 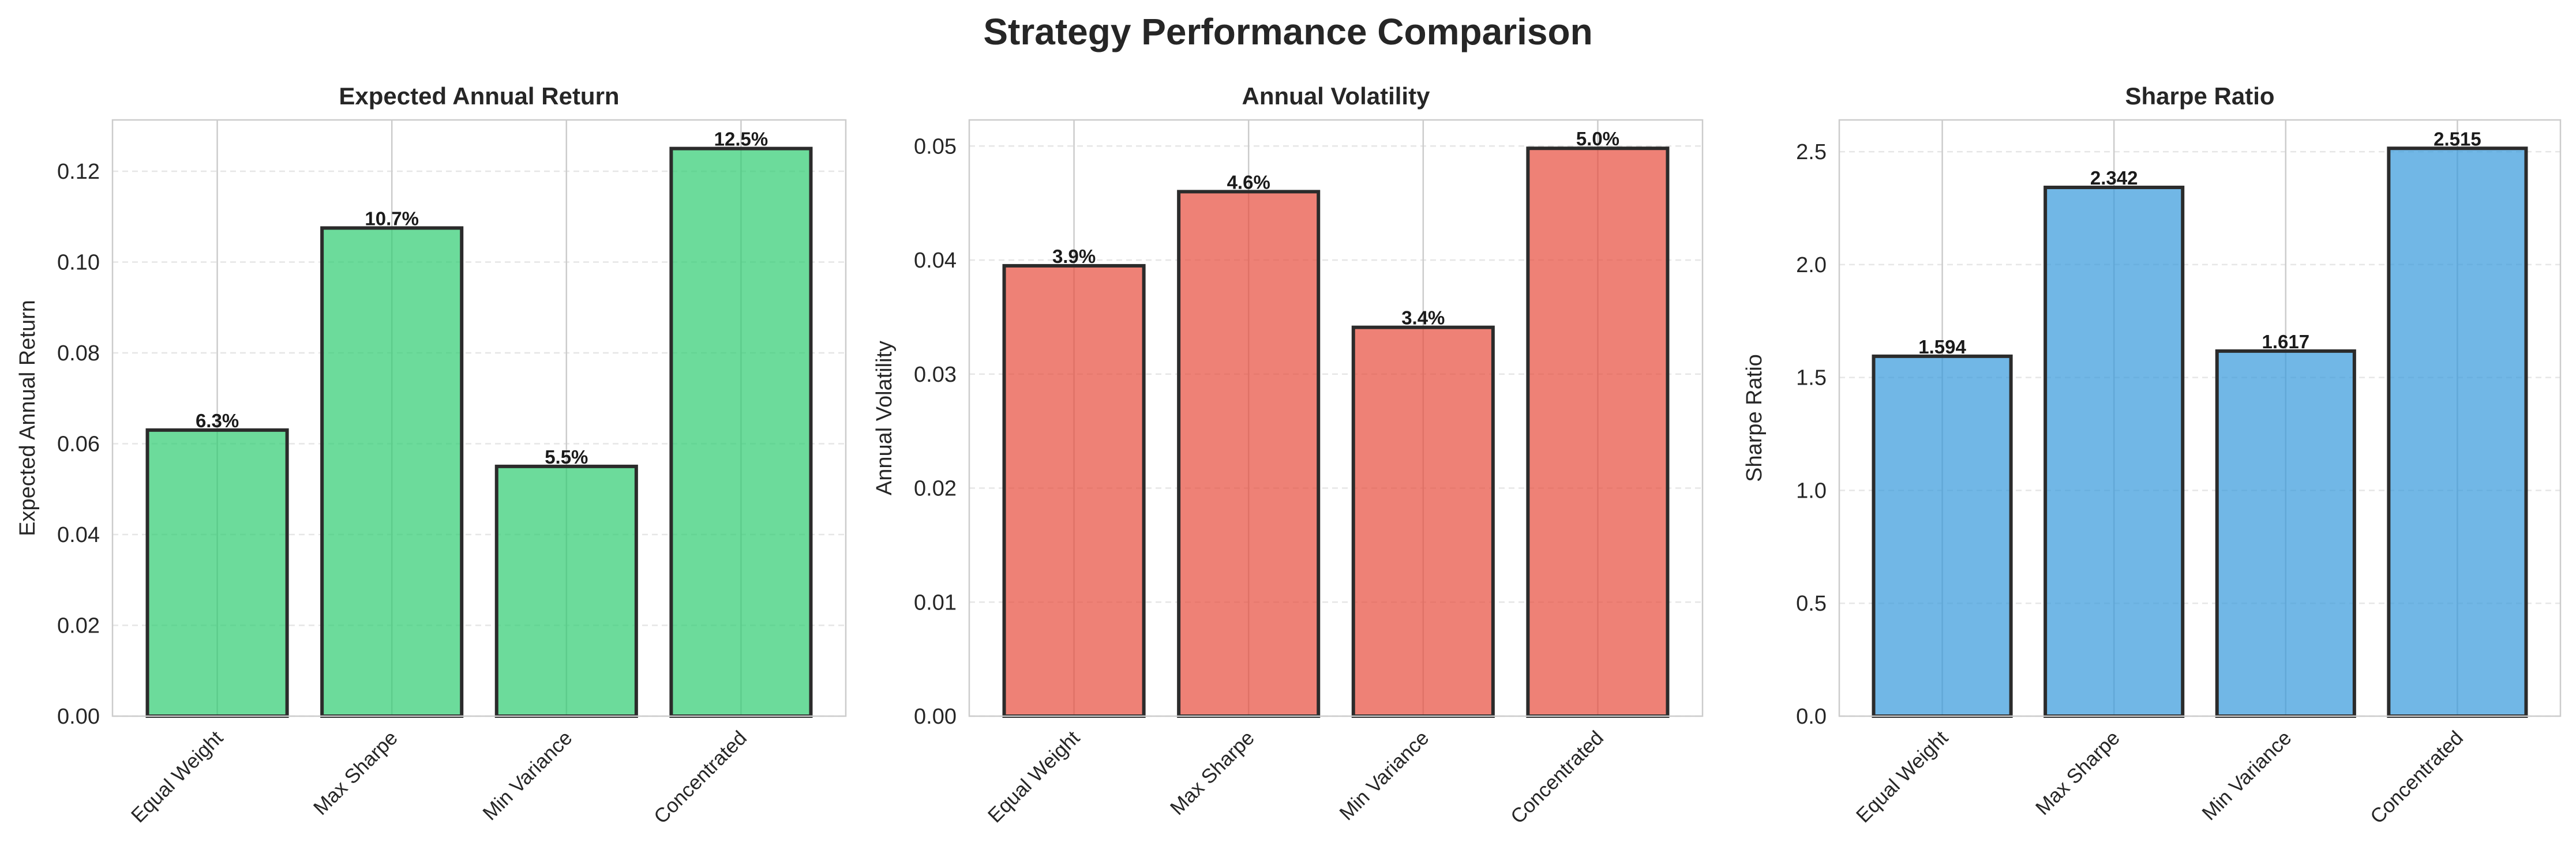 I want to click on chart1-ytick-label: 0.08, so click(x=78, y=354).